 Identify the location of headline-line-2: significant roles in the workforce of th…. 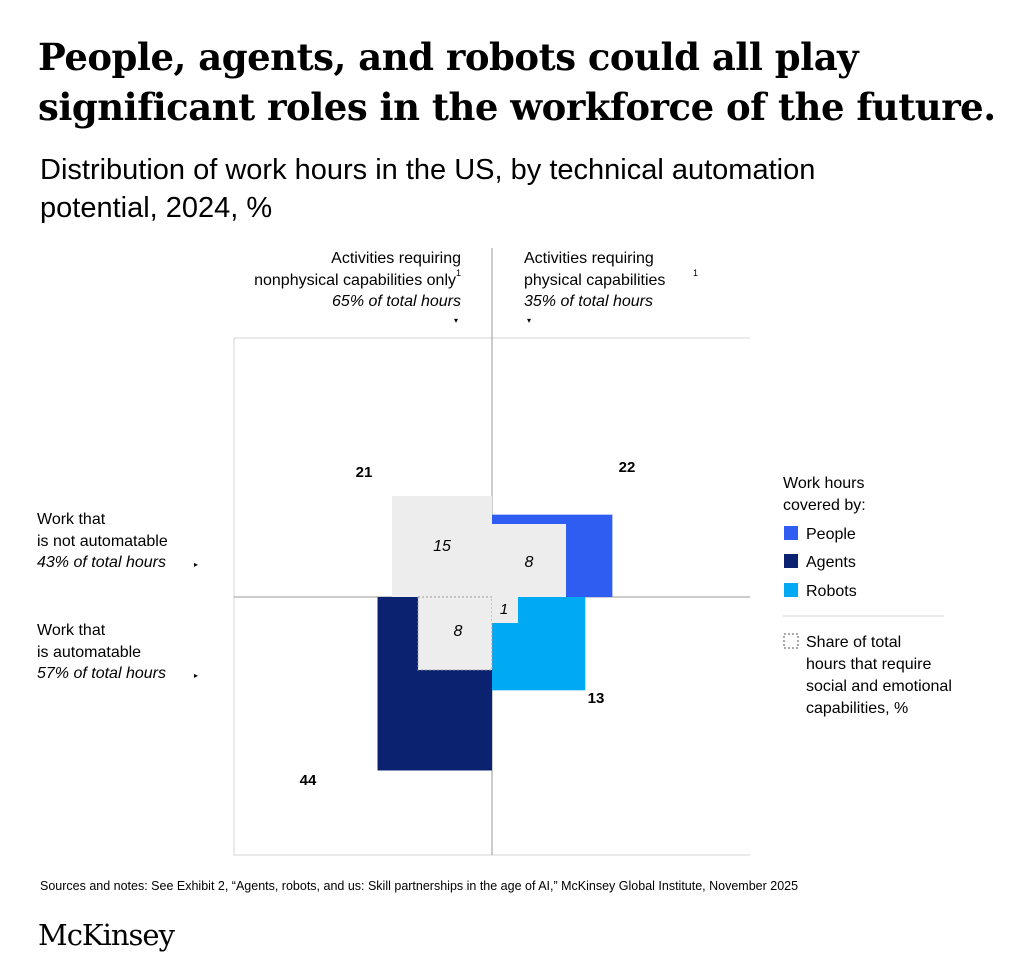
(517, 107).